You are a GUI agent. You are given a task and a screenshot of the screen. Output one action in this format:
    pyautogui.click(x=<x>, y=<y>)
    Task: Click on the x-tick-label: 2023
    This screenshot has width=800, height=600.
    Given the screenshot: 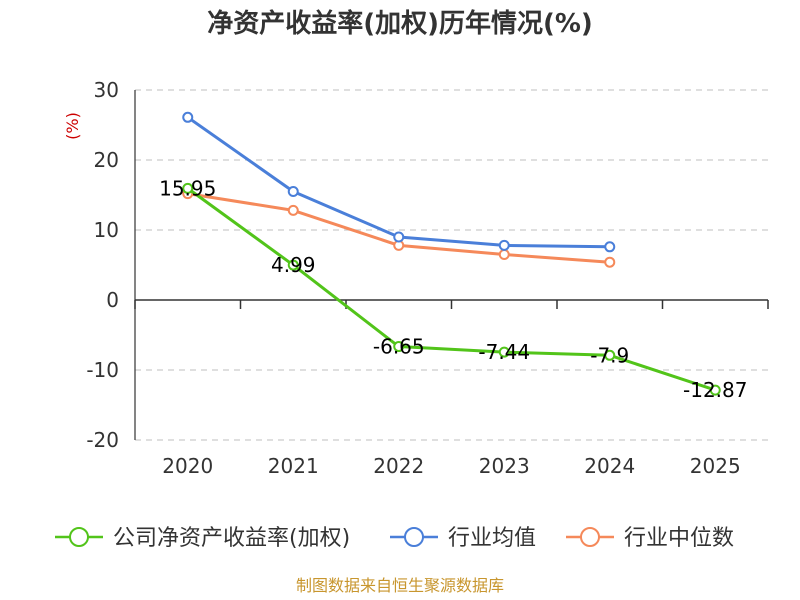 What is the action you would take?
    pyautogui.click(x=504, y=466)
    